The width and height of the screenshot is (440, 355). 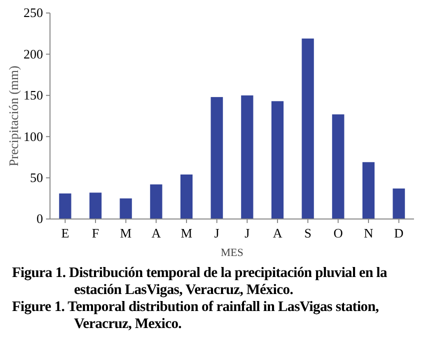 I want to click on x-tick-label: D, so click(x=399, y=233).